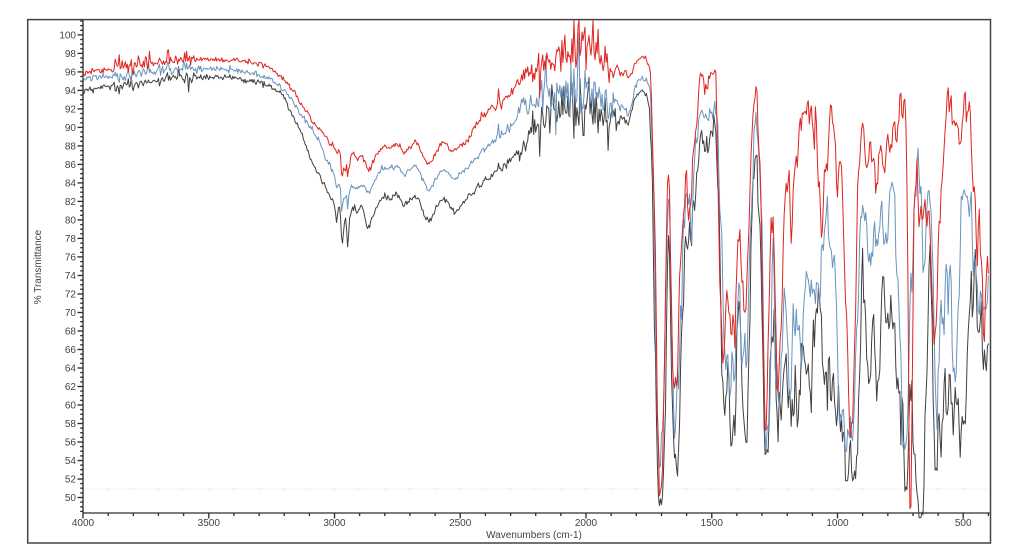 This screenshot has width=1010, height=555. I want to click on svg-text: 62, so click(71, 387).